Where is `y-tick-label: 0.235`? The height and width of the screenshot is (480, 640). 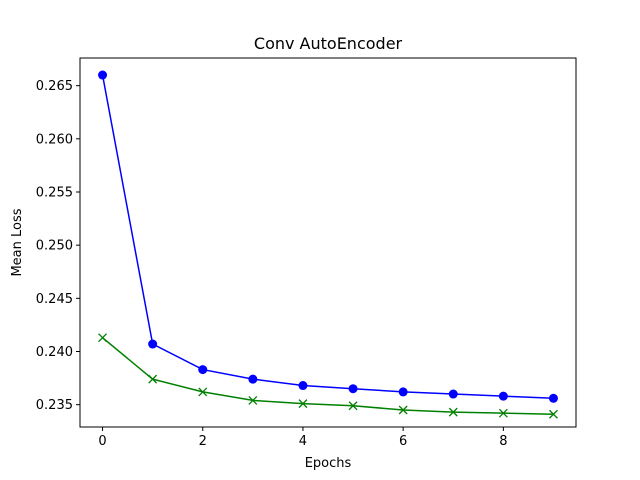
y-tick-label: 0.235 is located at coordinates (54, 405).